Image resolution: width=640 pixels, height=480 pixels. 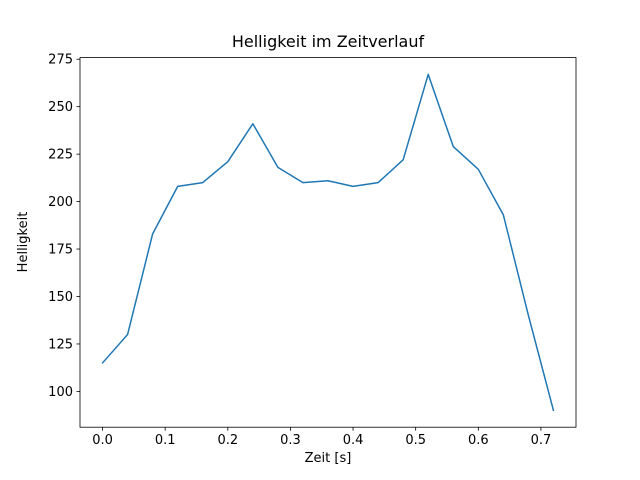 I want to click on x-tick-label: 0.4, so click(x=353, y=440).